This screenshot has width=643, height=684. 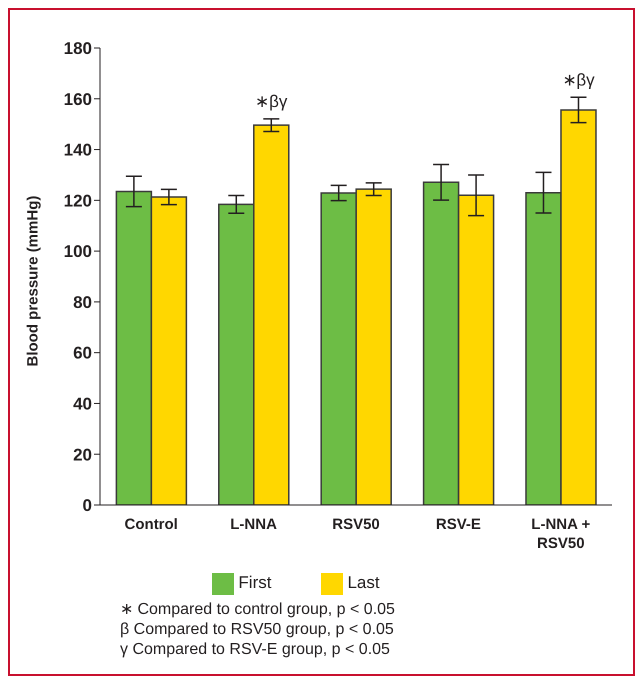 I want to click on x-tick-label: L-NNA + RSV50, so click(x=561, y=534).